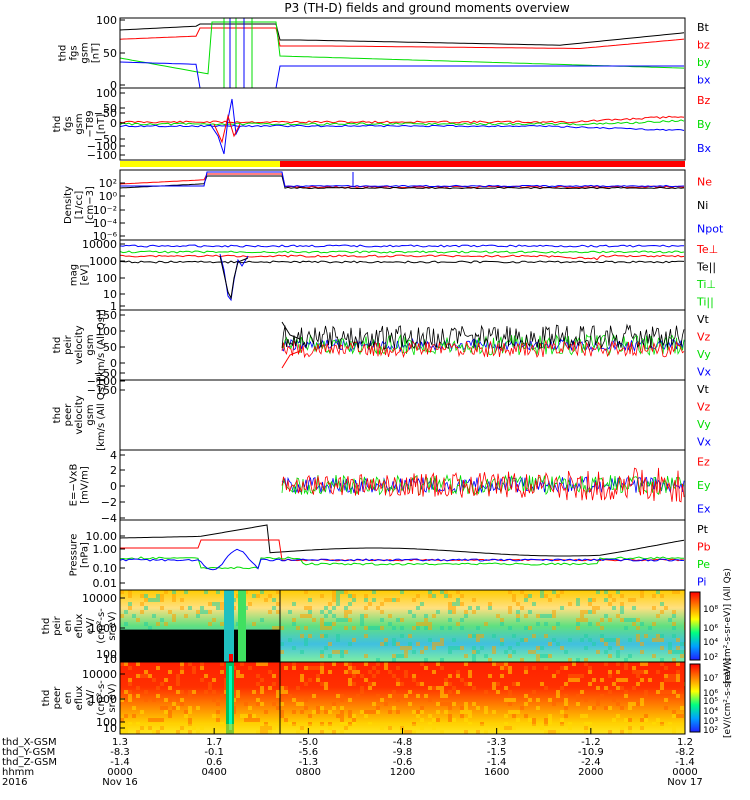 This screenshot has width=750, height=800. Describe the element at coordinates (90, 697) in the screenshot. I see `y-axis-label: eV/` at that location.